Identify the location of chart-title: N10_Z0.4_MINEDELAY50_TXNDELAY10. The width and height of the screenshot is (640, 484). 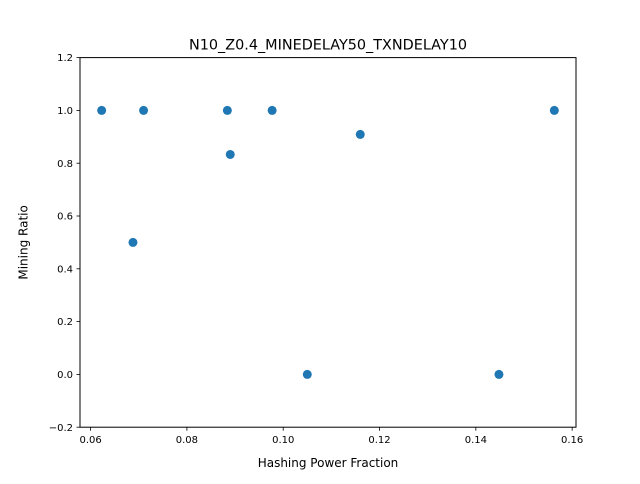
(328, 46).